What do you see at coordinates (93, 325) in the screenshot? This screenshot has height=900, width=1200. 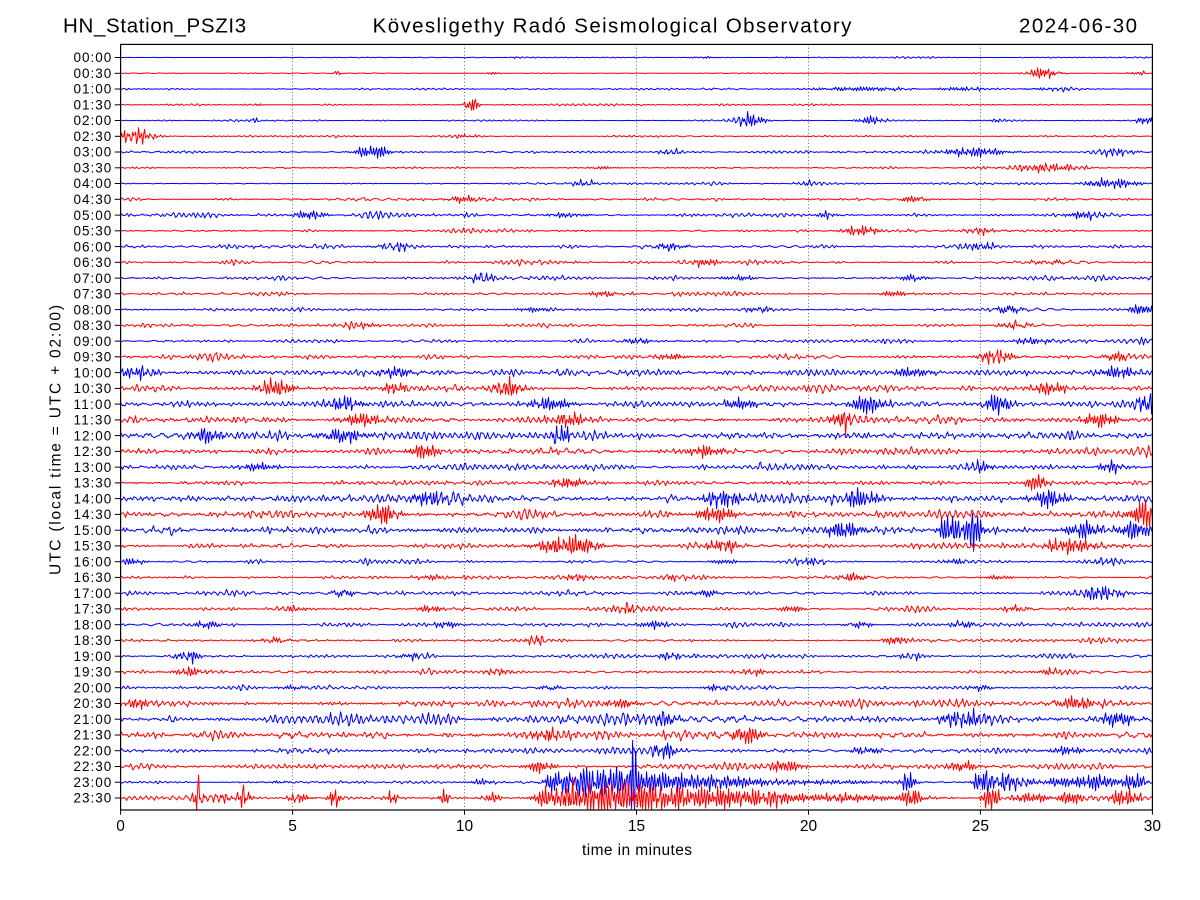 I see `svg-text: 08:30` at bounding box center [93, 325].